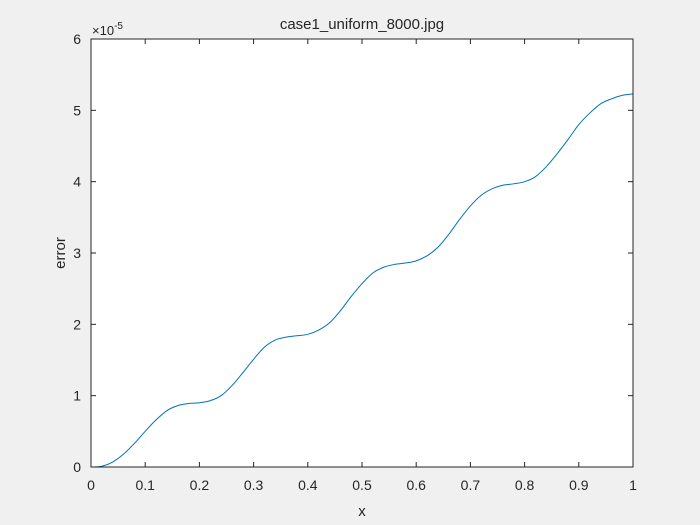  Describe the element at coordinates (254, 485) in the screenshot. I see `x-tick-label: 0.3` at that location.